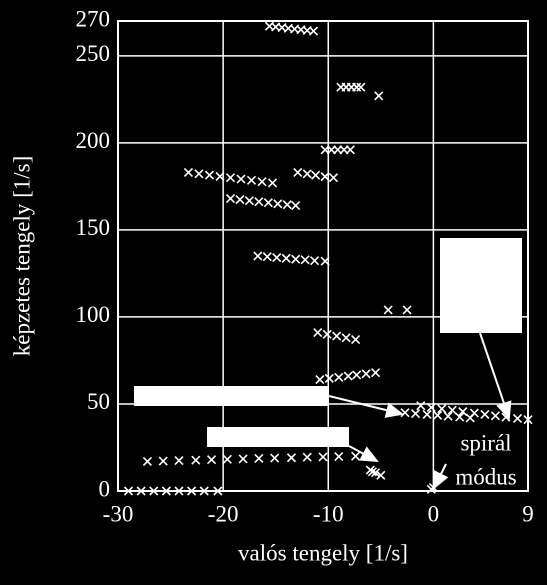 This screenshot has width=547, height=585. What do you see at coordinates (328, 513) in the screenshot?
I see `x-tick-label: -10` at bounding box center [328, 513].